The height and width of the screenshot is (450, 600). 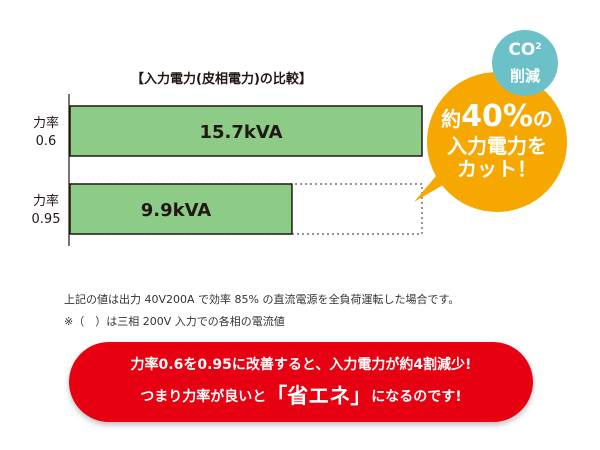 I want to click on co2-reduction-label: 削減, so click(x=524, y=76).